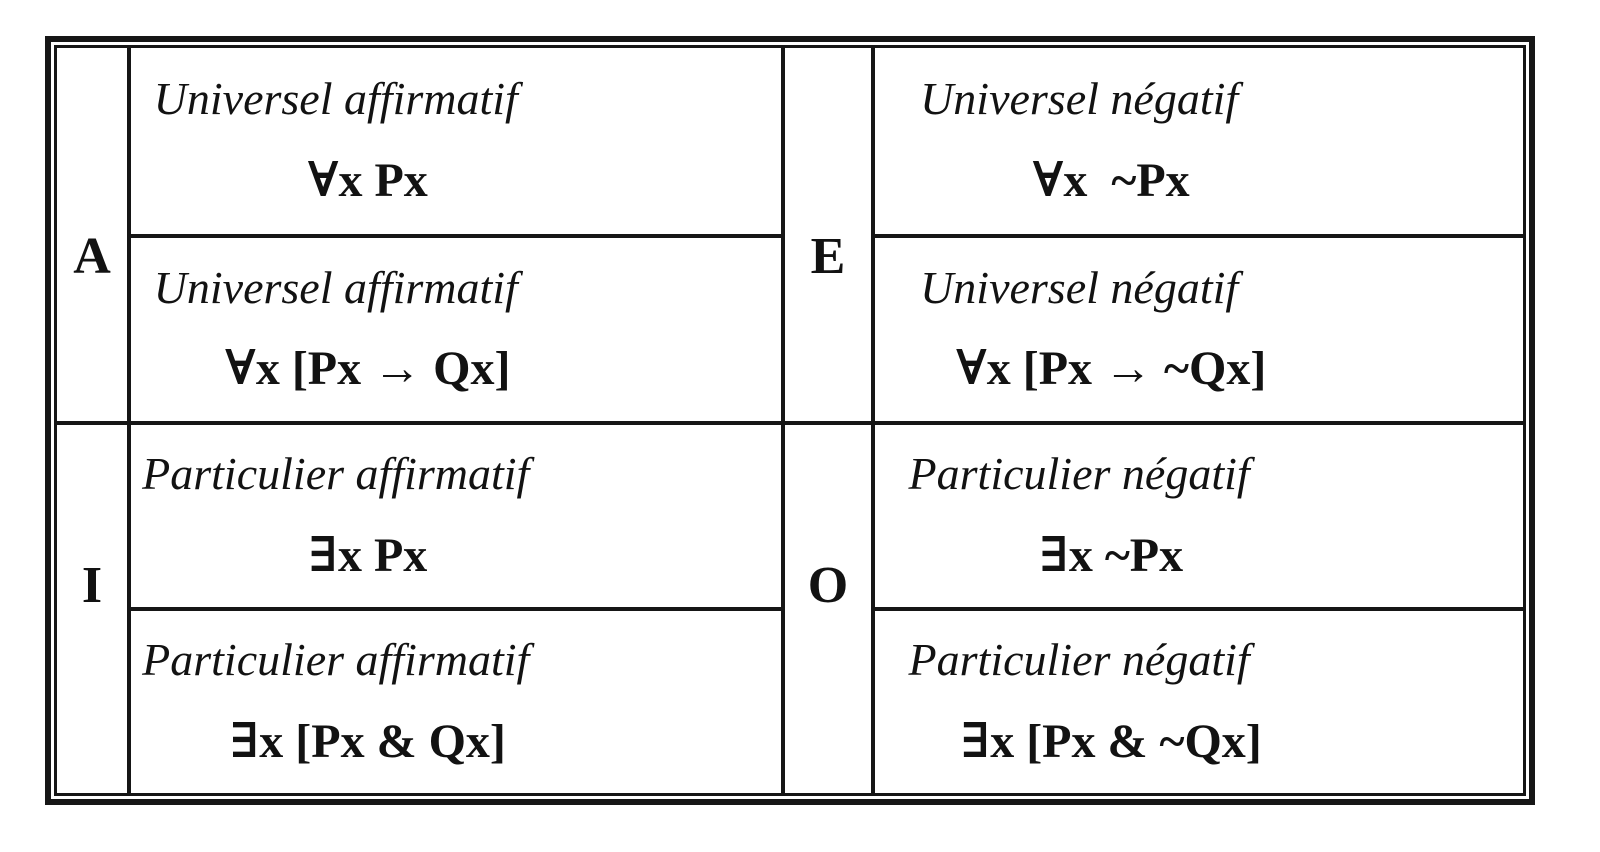 The height and width of the screenshot is (852, 1600). I want to click on formula: ∃x [Px & Qx], so click(367, 741).